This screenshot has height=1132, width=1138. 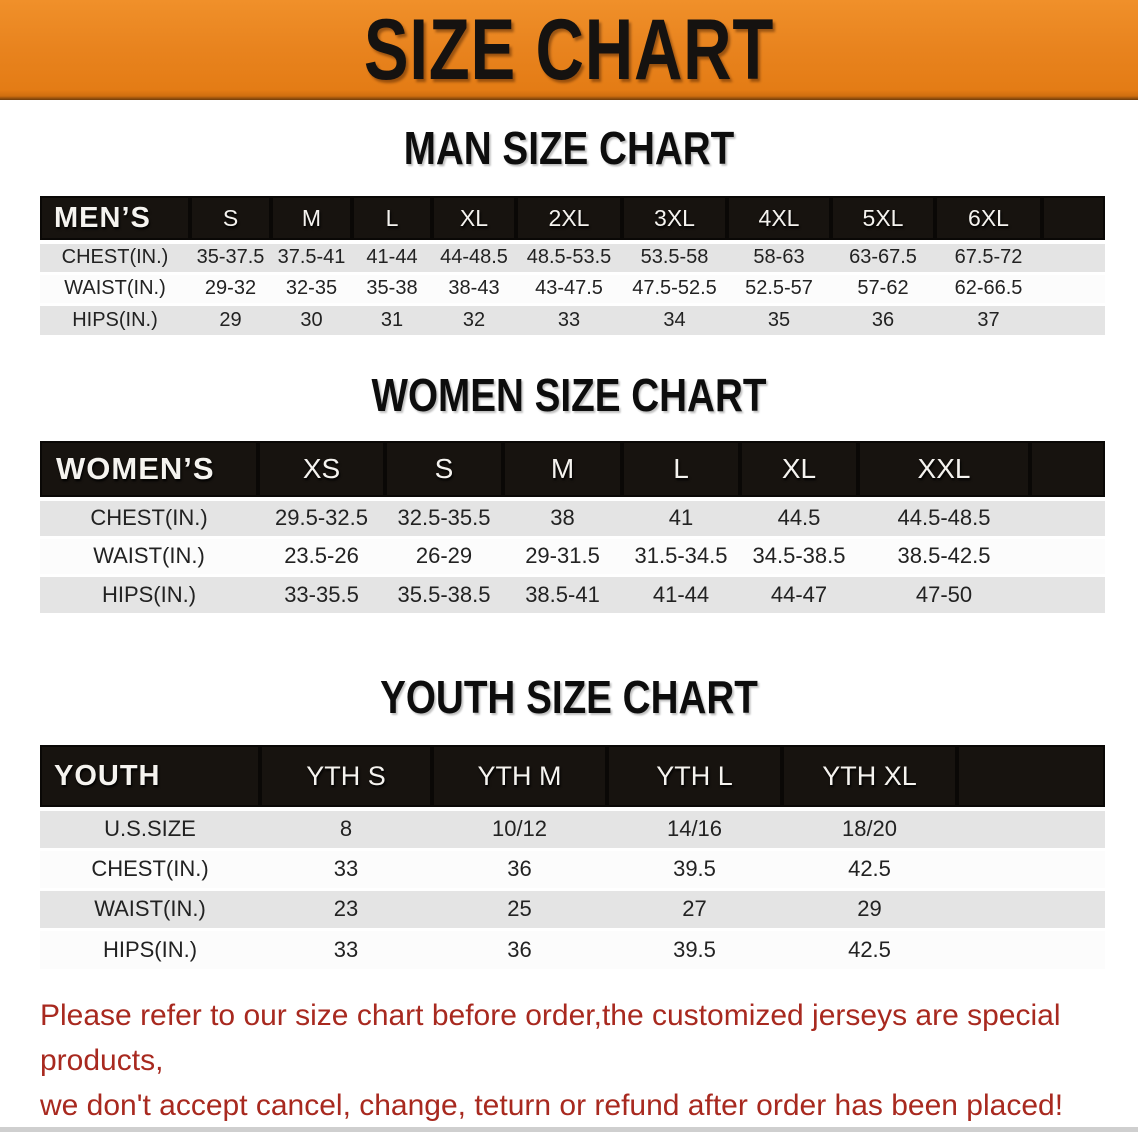 What do you see at coordinates (681, 471) in the screenshot?
I see `size-column-header: L` at bounding box center [681, 471].